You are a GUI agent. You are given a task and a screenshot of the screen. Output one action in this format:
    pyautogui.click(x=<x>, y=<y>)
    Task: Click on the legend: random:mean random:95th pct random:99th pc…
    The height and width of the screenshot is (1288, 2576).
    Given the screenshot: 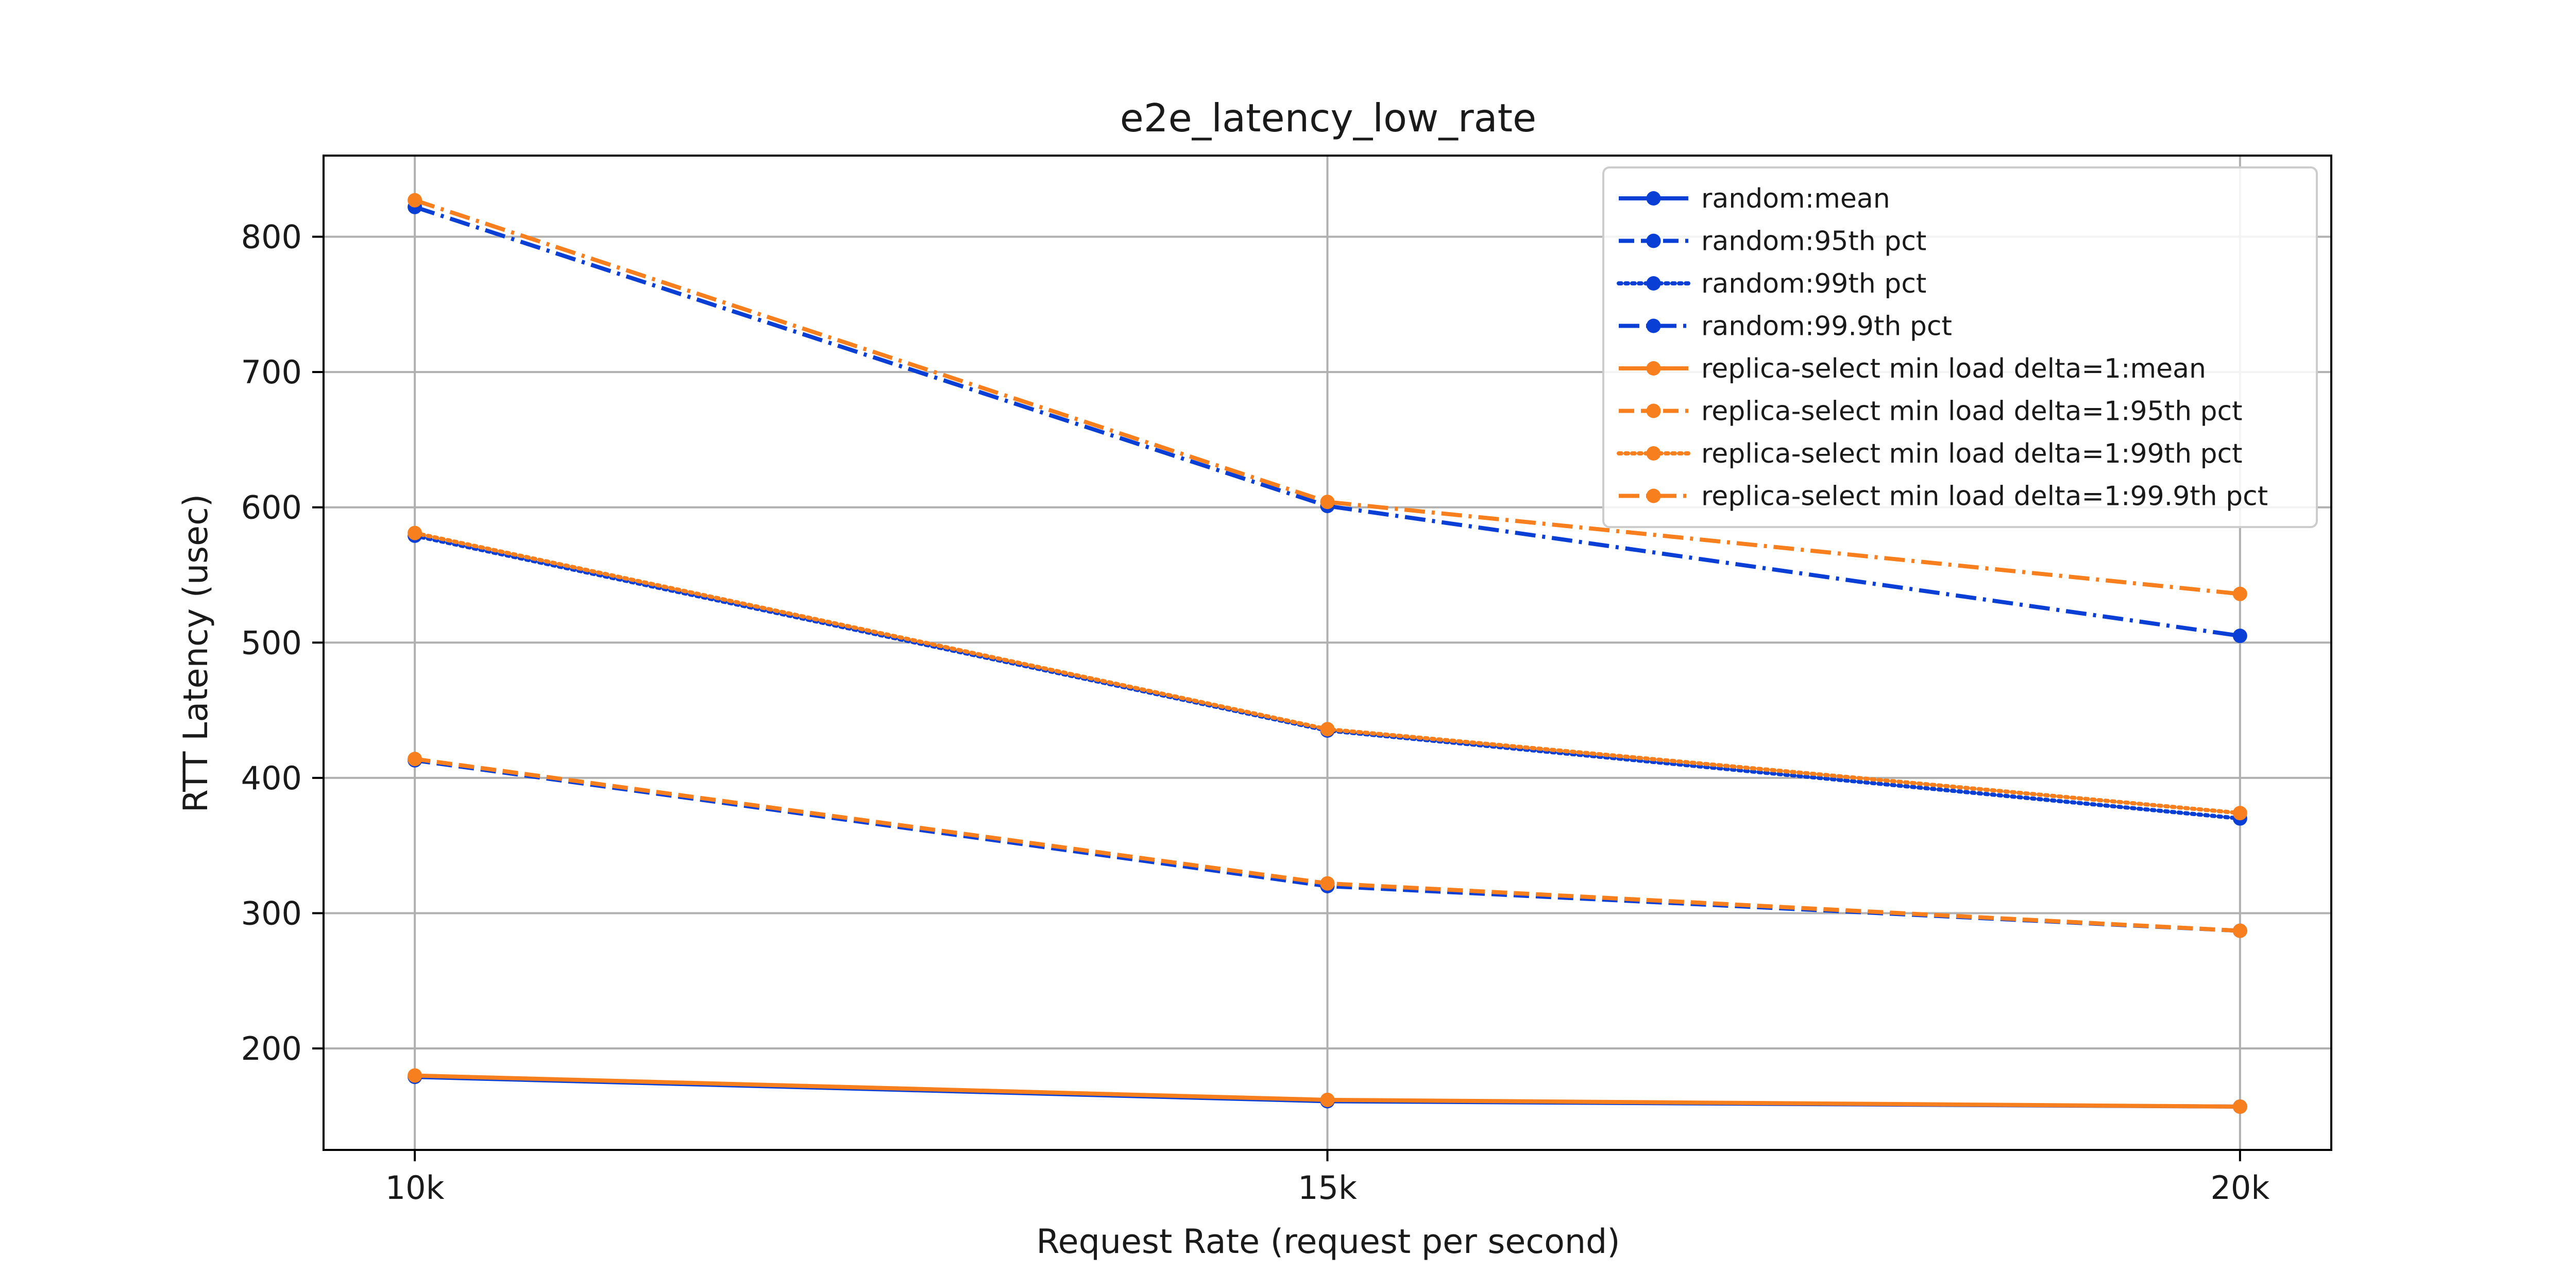 What is the action you would take?
    pyautogui.click(x=1960, y=347)
    